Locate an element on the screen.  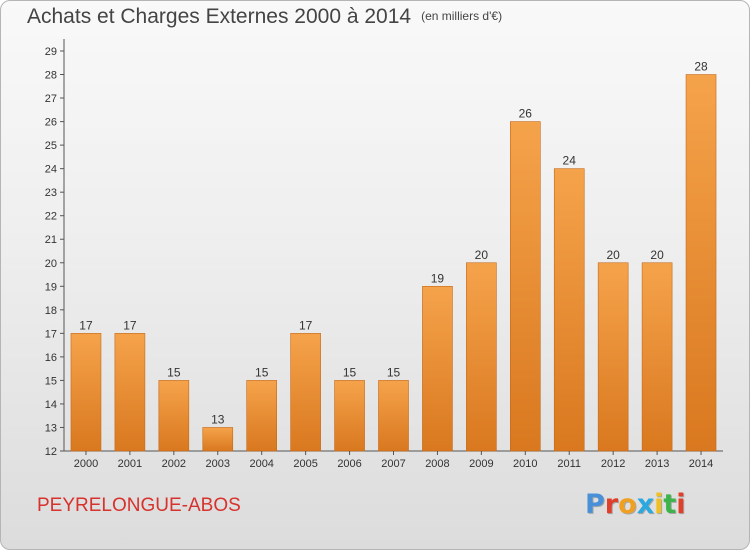
y-tick-label: 27 is located at coordinates (51, 99).